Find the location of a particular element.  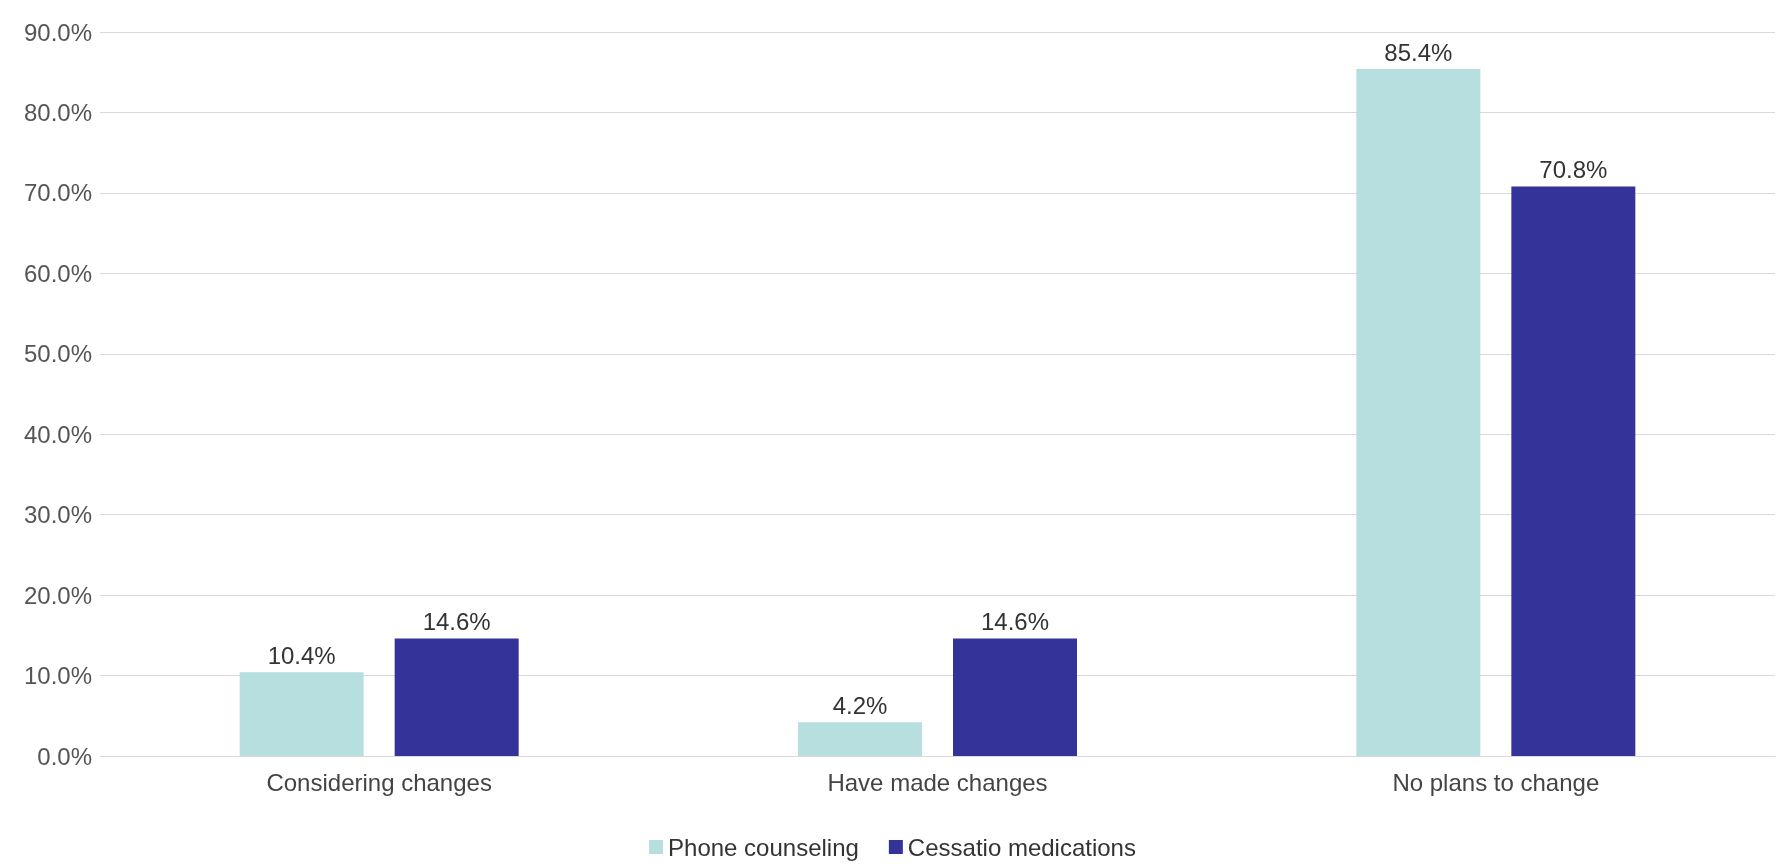

data-label: 85.4% is located at coordinates (1418, 52).